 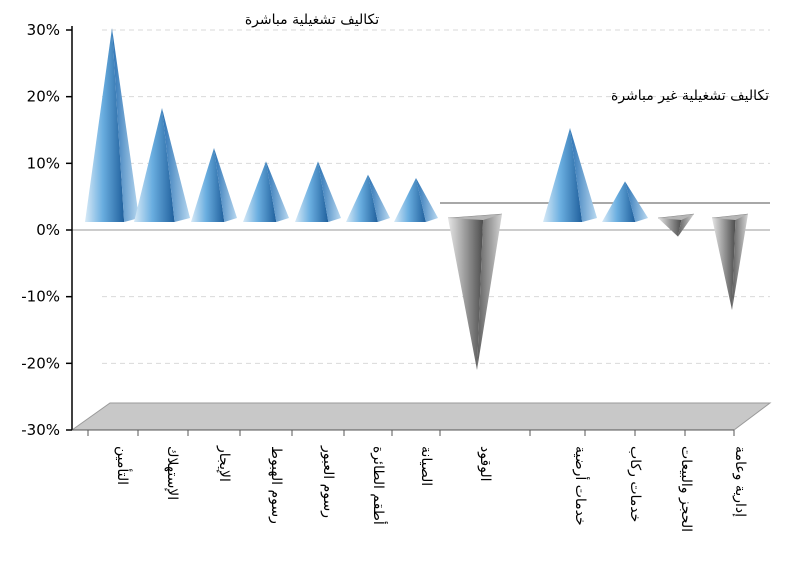 I want to click on category-label: الإيجار, so click(x=224, y=463).